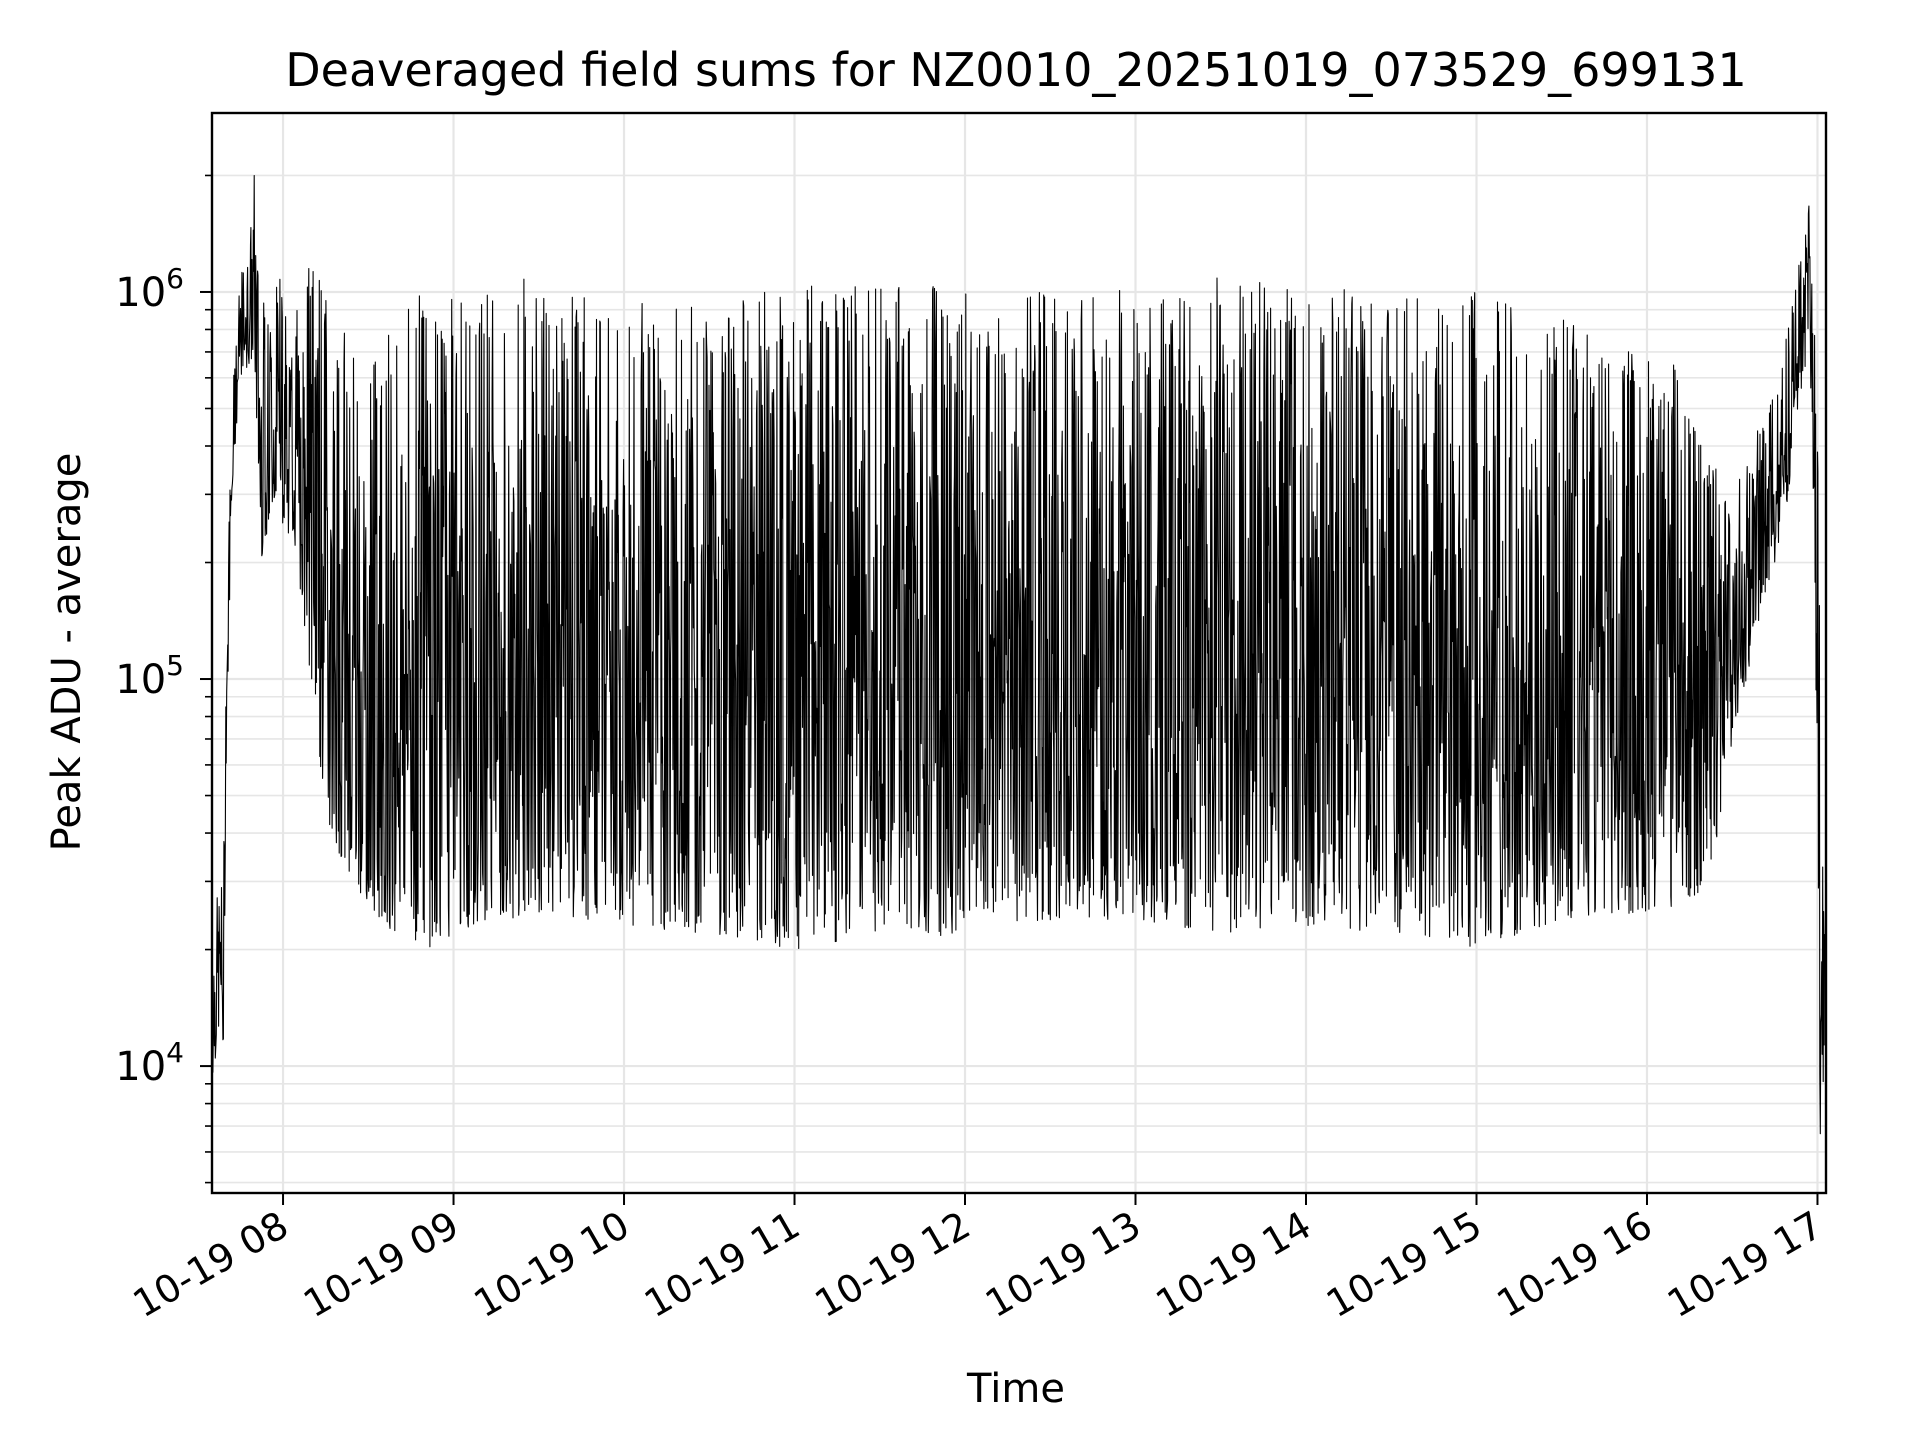 This screenshot has height=1440, width=1920. What do you see at coordinates (149, 289) in the screenshot?
I see `y-tick-label: 10⁶` at bounding box center [149, 289].